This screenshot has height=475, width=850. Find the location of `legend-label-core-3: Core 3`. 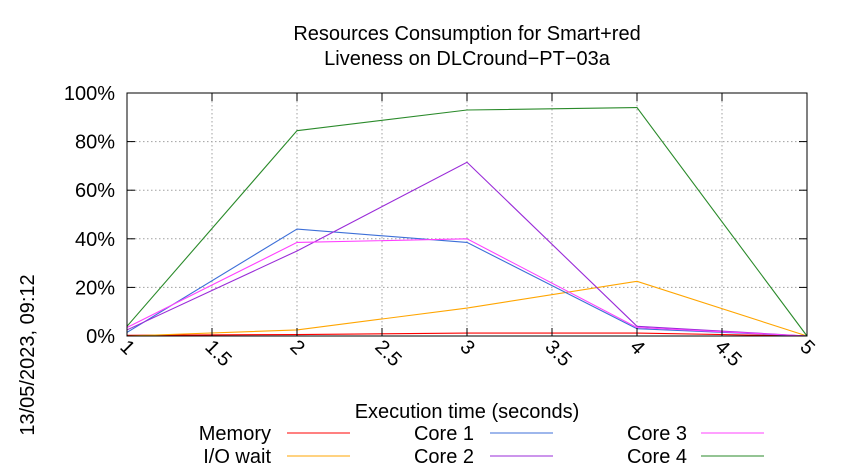

legend-label-core-3: Core 3 is located at coordinates (657, 434).